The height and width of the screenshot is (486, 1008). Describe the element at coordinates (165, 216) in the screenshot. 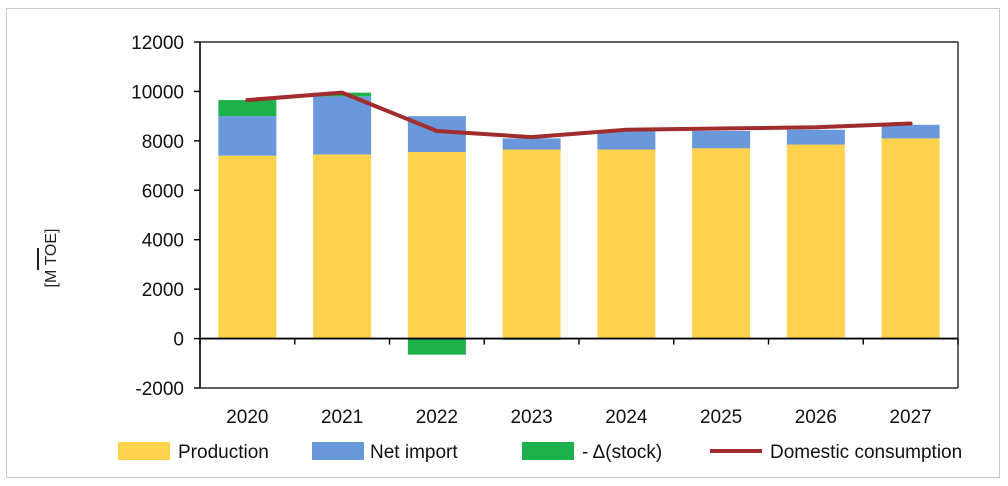

I see `y-ticks: -2000 0 2000 4000 6000 8000 10000 12000` at that location.